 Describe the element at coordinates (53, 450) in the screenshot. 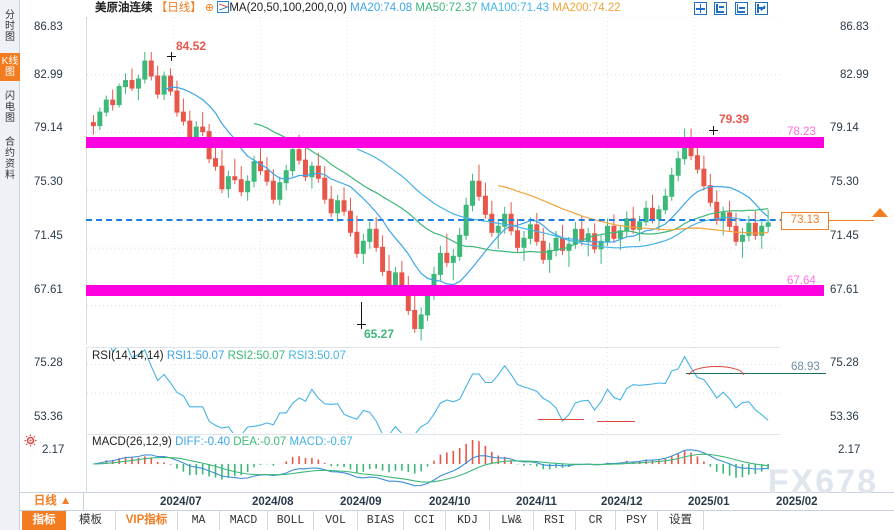

I see `macd-axis-left-label: 2.17` at that location.